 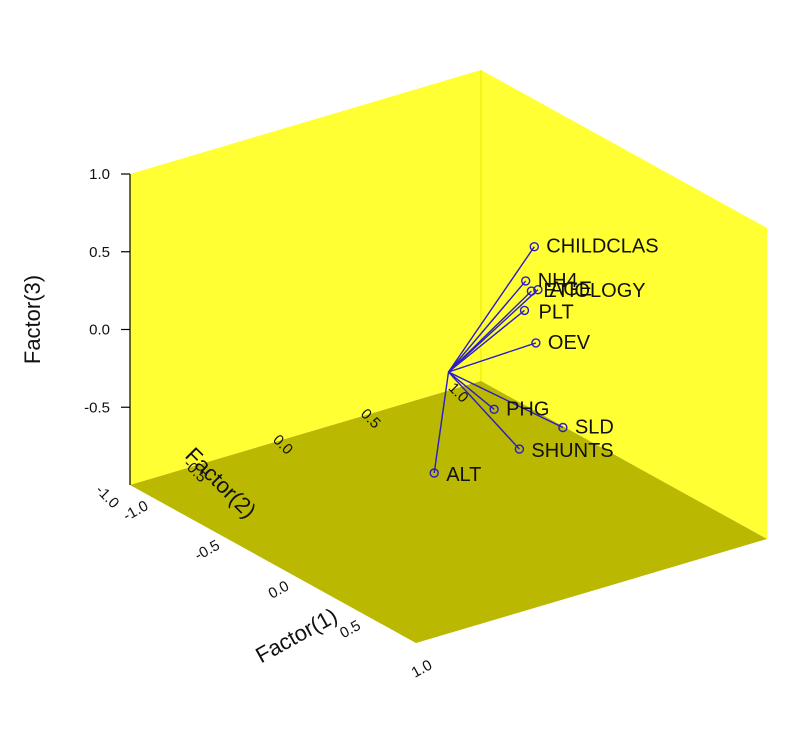 I want to click on label-age: AGE, so click(x=571, y=290).